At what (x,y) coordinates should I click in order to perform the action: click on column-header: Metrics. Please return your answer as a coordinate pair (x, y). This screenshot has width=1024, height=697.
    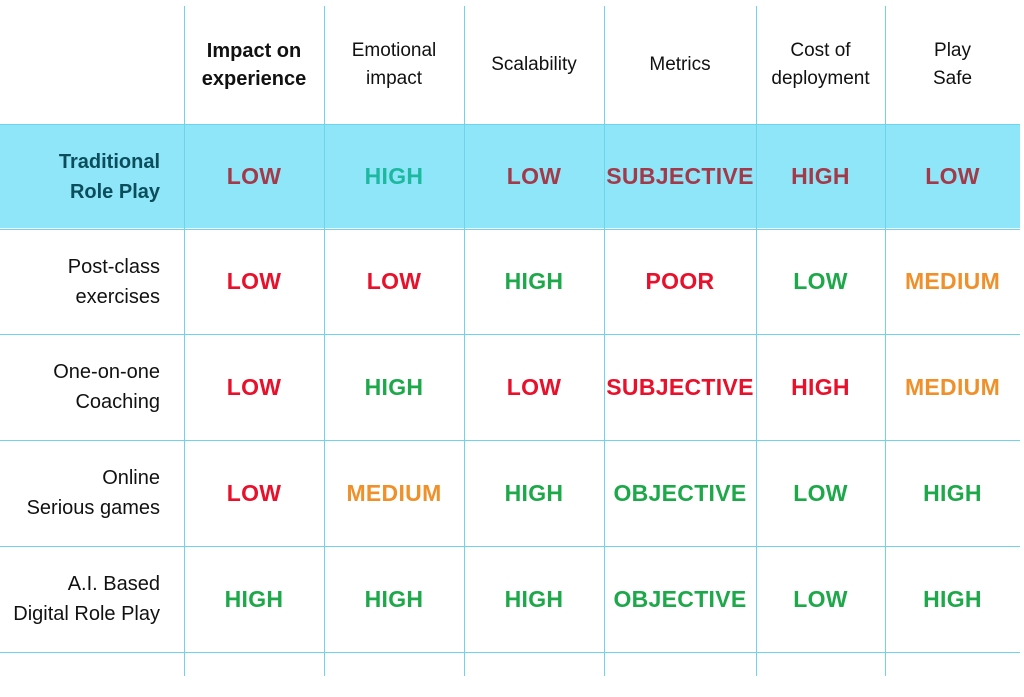
    Looking at the image, I should click on (680, 64).